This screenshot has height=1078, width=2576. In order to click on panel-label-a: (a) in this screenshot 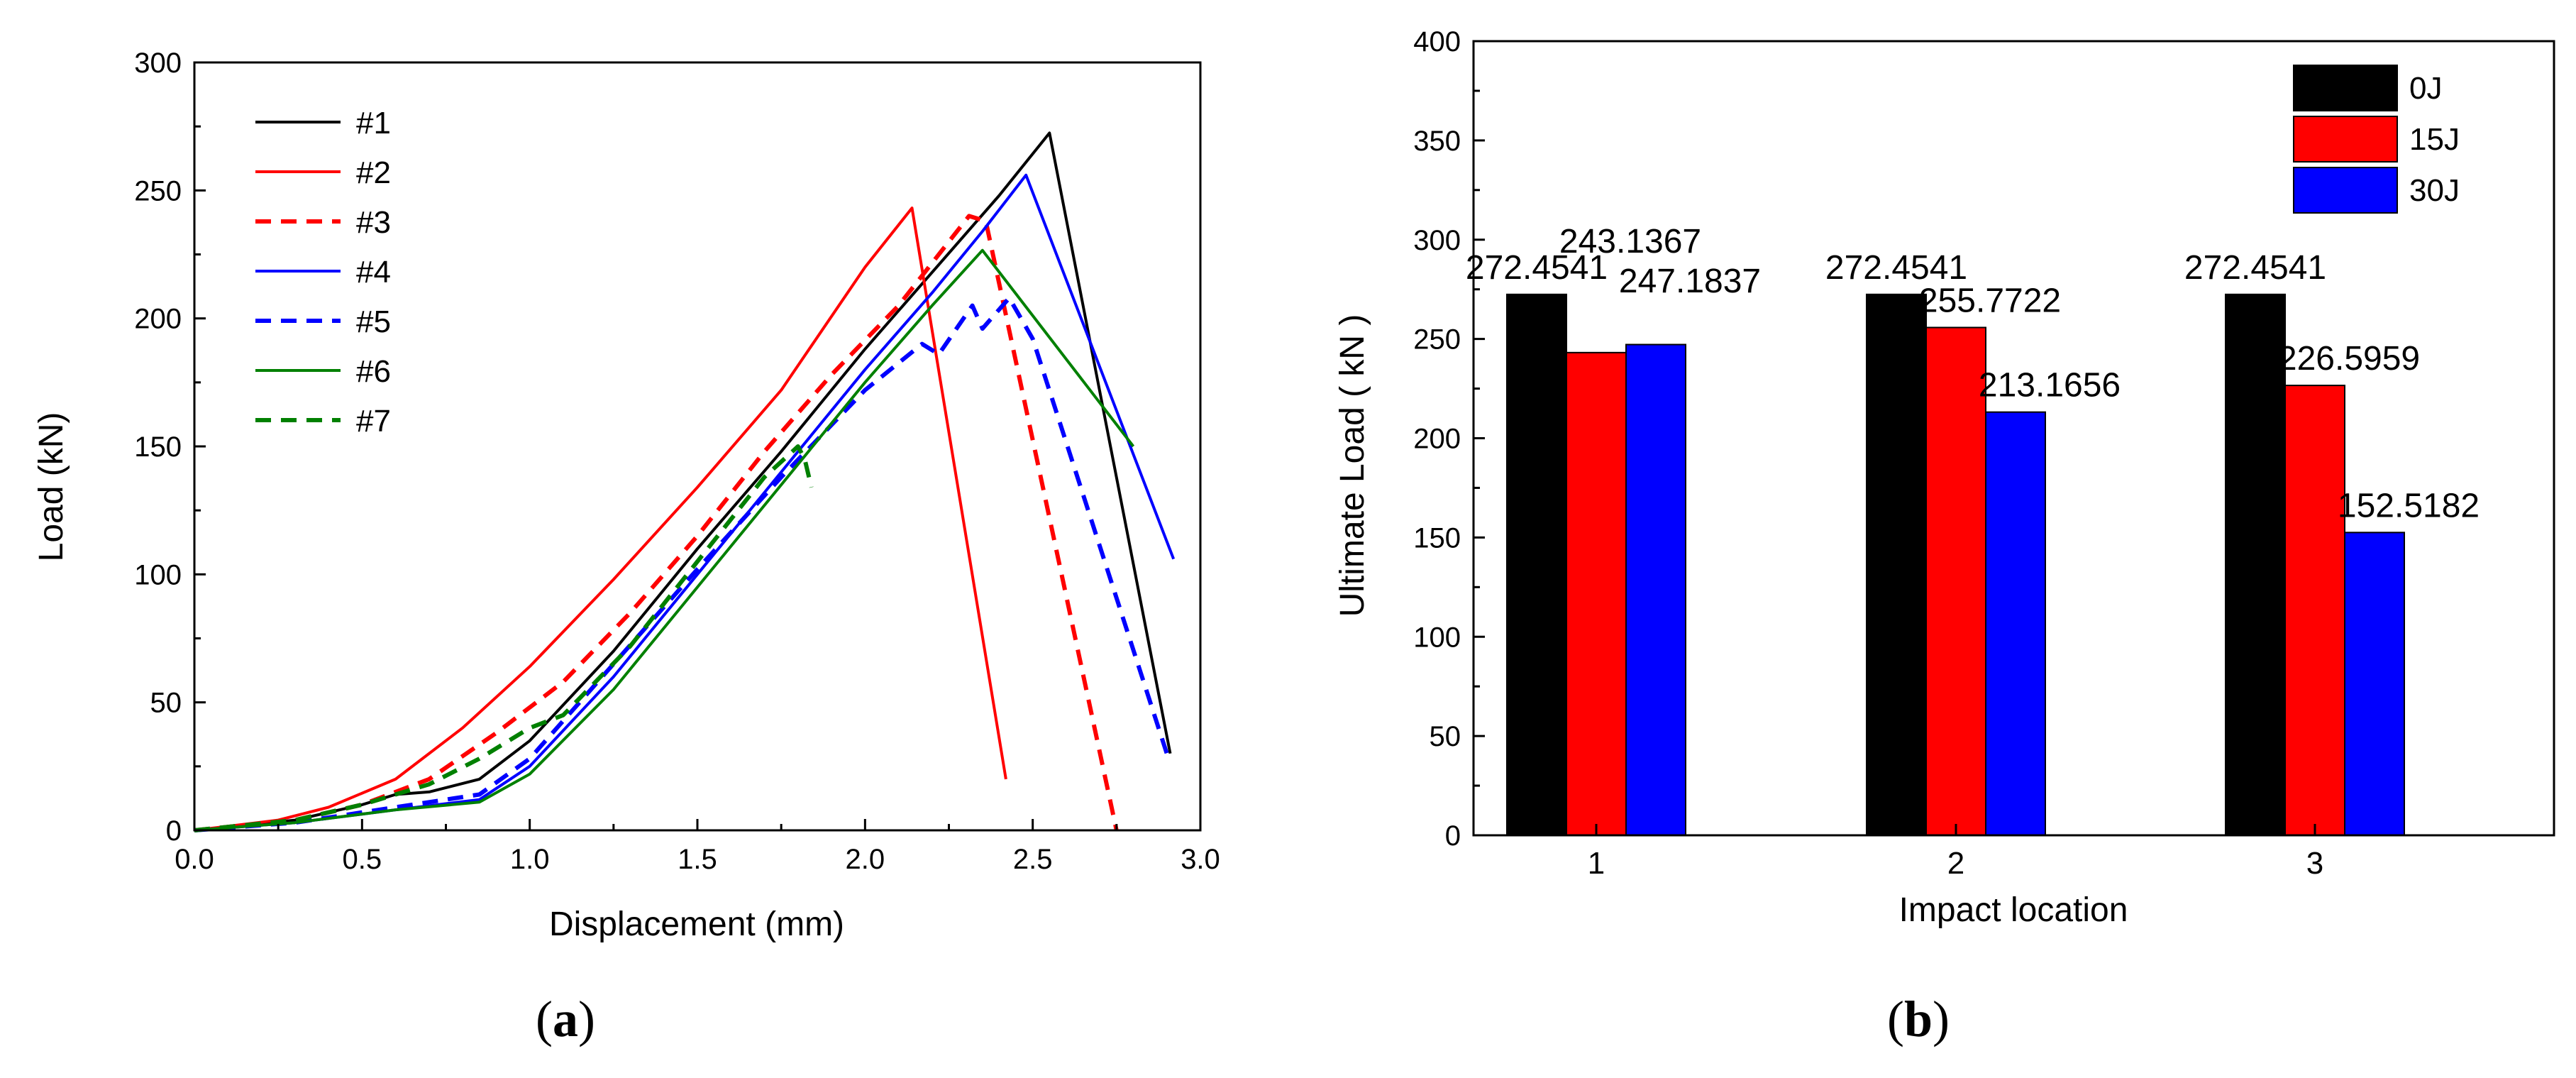, I will do `click(565, 1019)`.